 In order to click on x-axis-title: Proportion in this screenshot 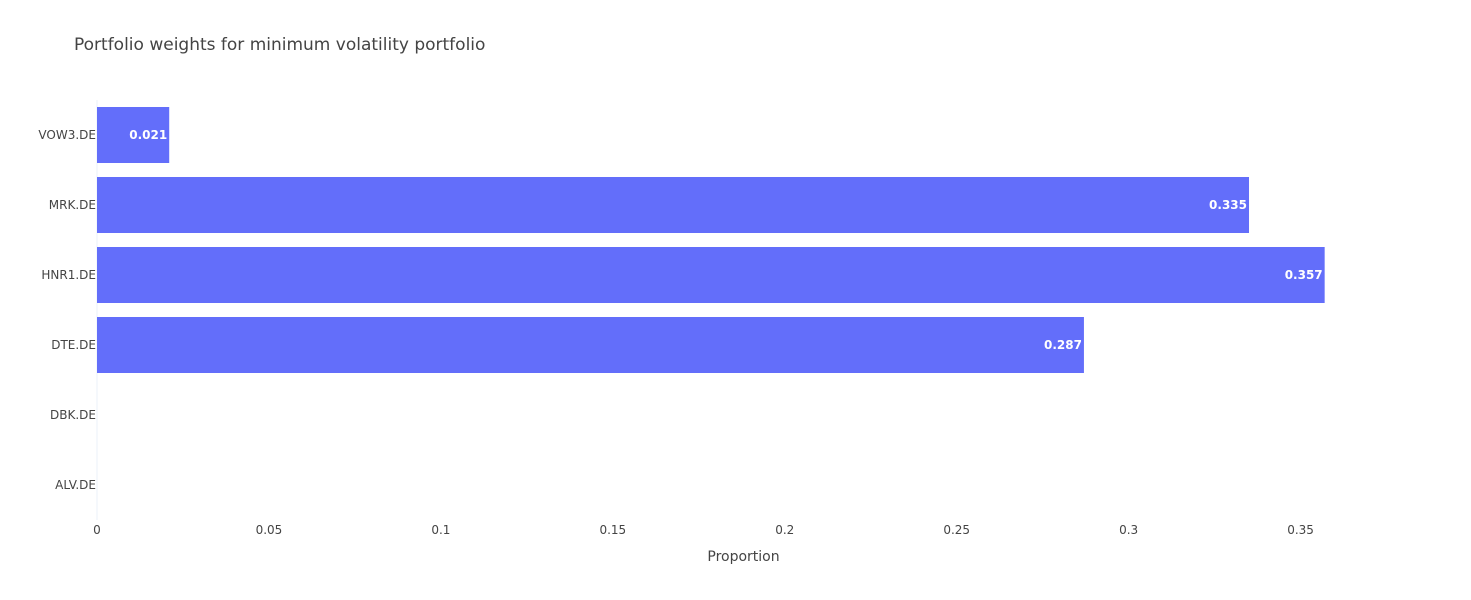, I will do `click(743, 557)`.